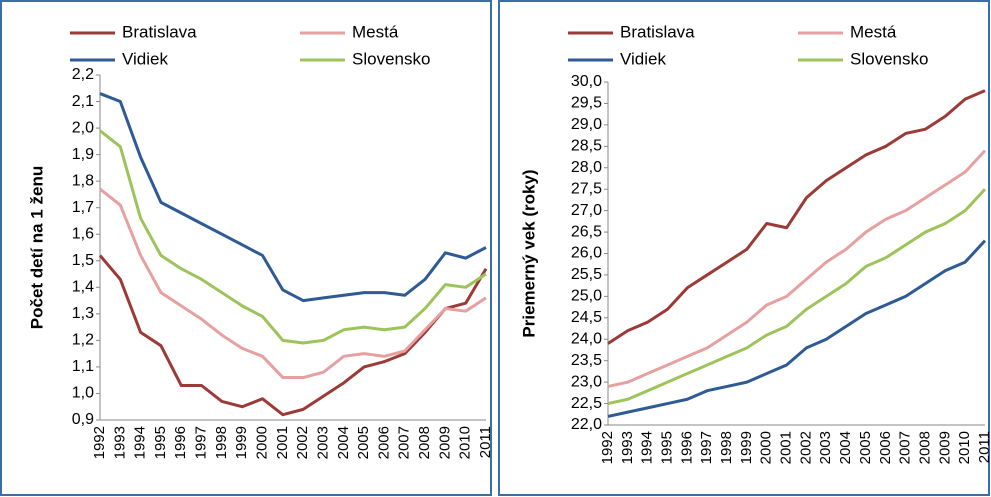  What do you see at coordinates (83, 340) in the screenshot?
I see `y-tick-label: 1,2` at bounding box center [83, 340].